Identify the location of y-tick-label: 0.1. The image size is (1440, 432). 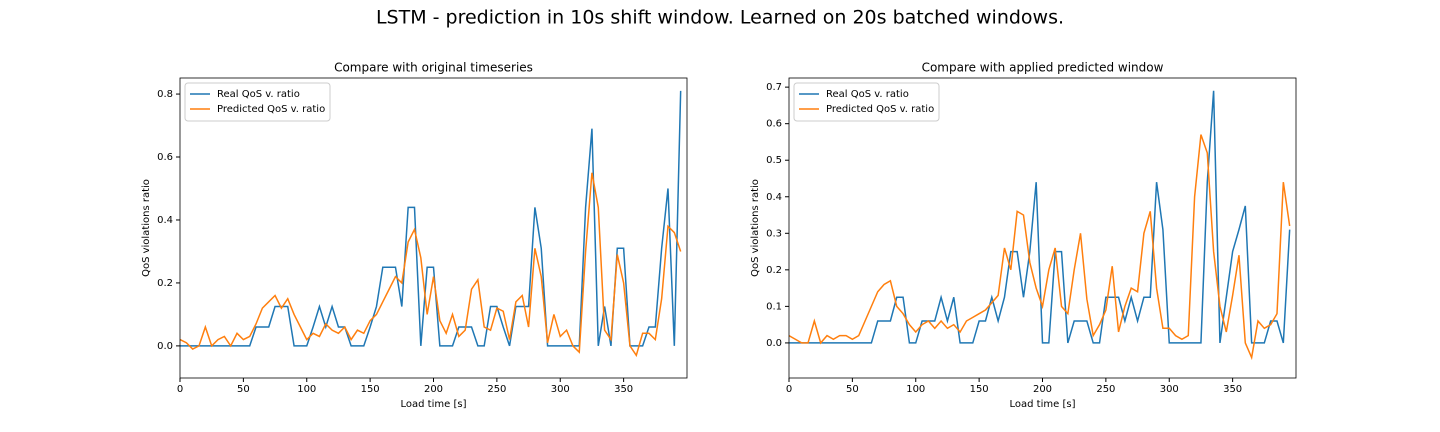
(774, 306).